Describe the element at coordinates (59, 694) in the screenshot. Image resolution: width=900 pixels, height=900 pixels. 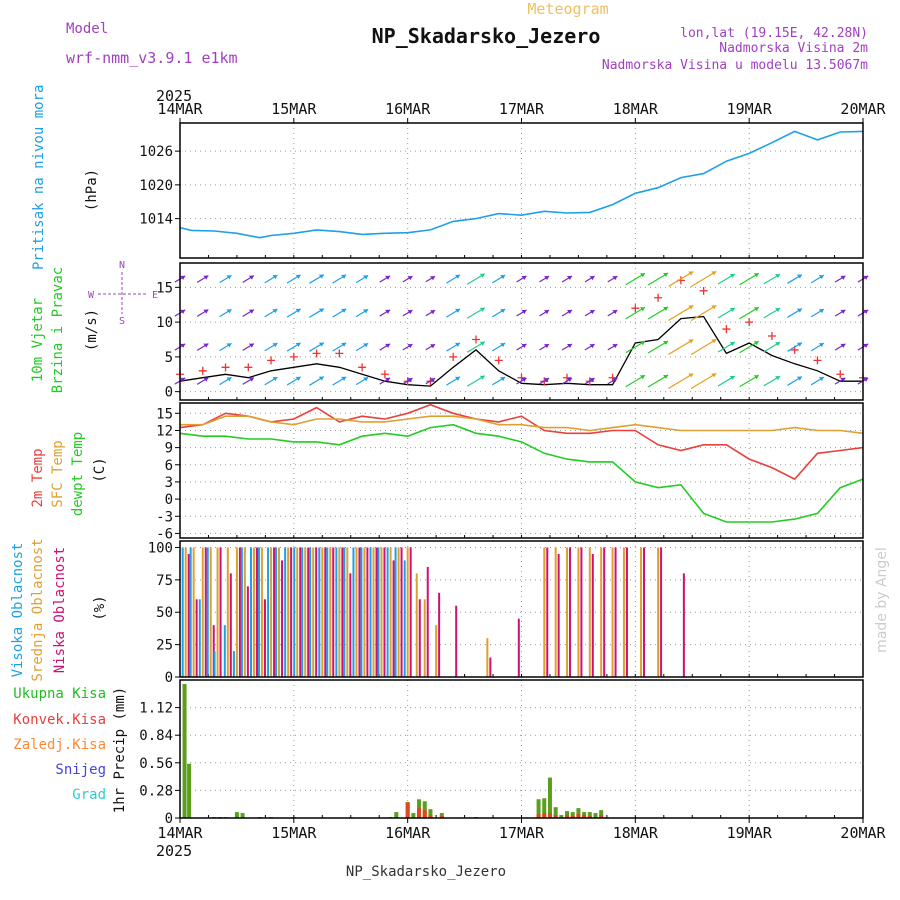
I see `precip-legend-total: Ukupna Kisa` at that location.